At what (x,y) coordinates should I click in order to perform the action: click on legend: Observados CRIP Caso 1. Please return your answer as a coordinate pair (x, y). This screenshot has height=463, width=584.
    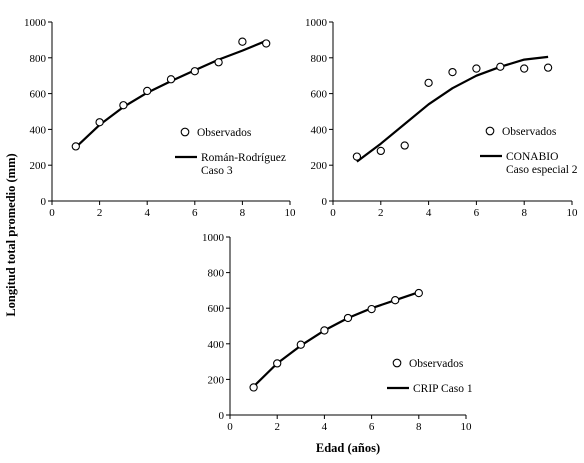
    Looking at the image, I should click on (430, 376).